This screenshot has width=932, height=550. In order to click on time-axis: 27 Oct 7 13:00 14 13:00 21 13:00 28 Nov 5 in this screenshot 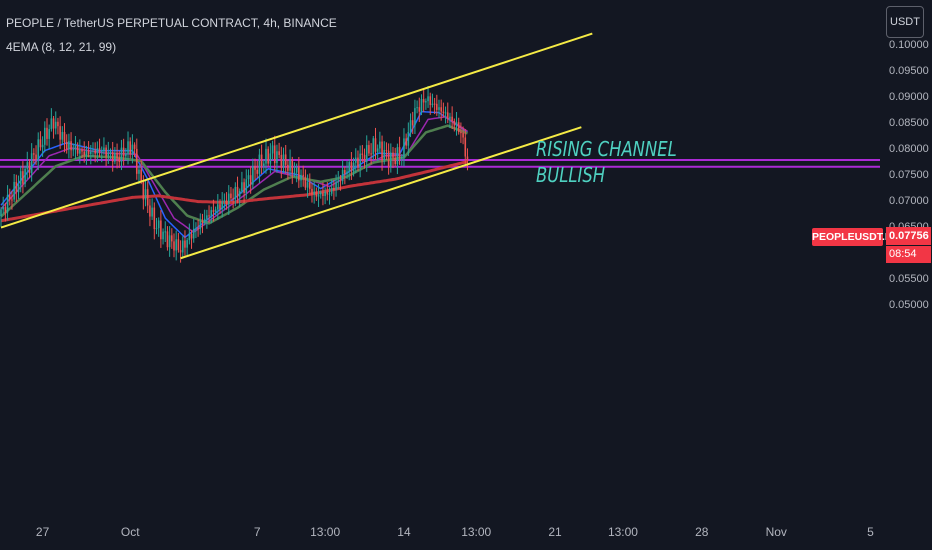, I will do `click(440, 531)`.